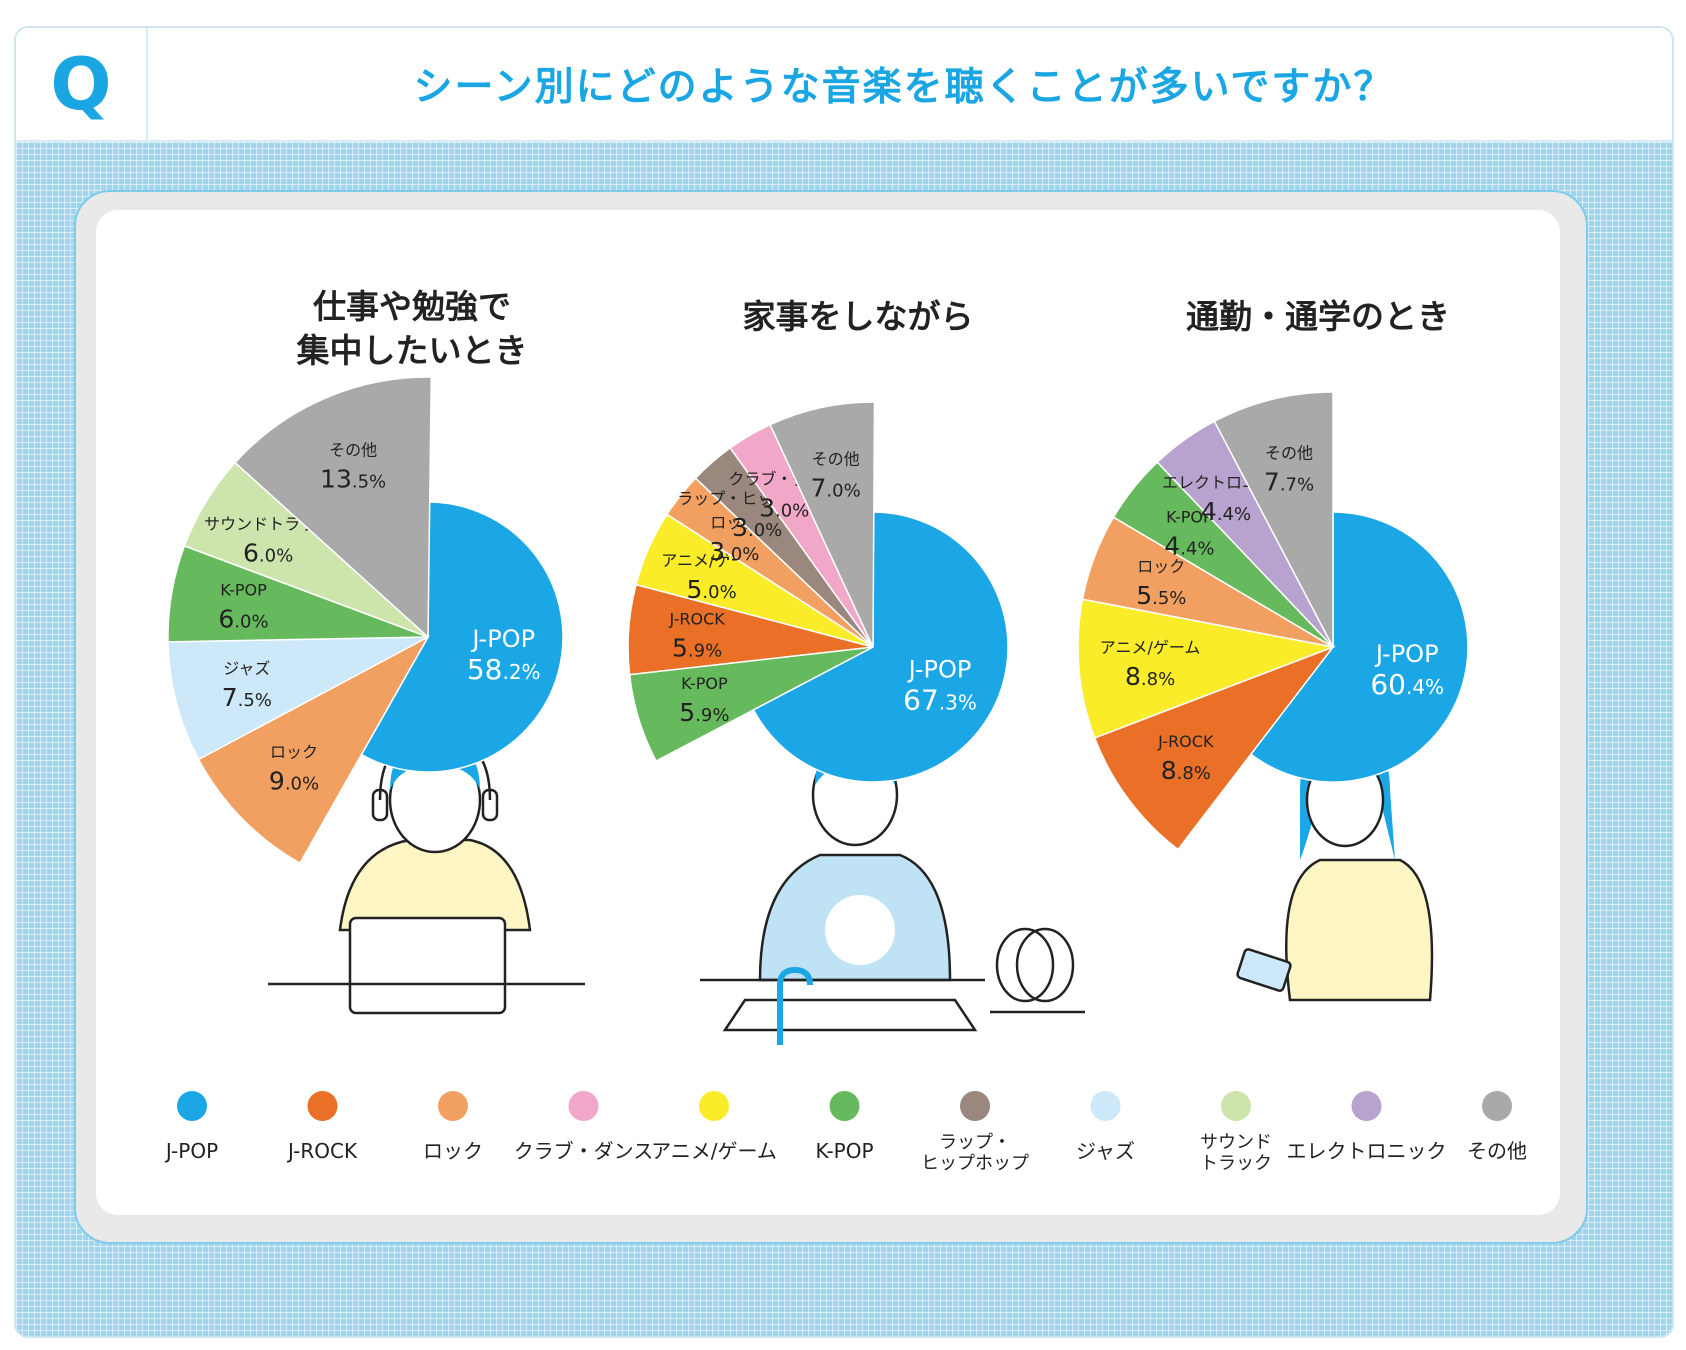 The width and height of the screenshot is (1686, 1350). I want to click on question-header: Q シーン別にどのような音楽を聴くことが多いですか？, so click(844, 85).